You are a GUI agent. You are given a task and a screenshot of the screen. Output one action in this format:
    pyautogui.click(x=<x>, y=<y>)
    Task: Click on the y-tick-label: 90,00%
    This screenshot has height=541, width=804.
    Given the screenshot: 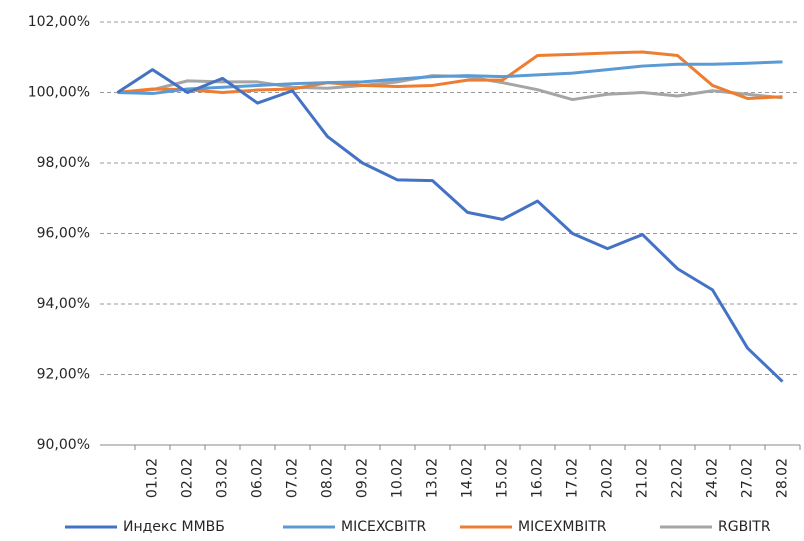 What is the action you would take?
    pyautogui.click(x=63, y=445)
    